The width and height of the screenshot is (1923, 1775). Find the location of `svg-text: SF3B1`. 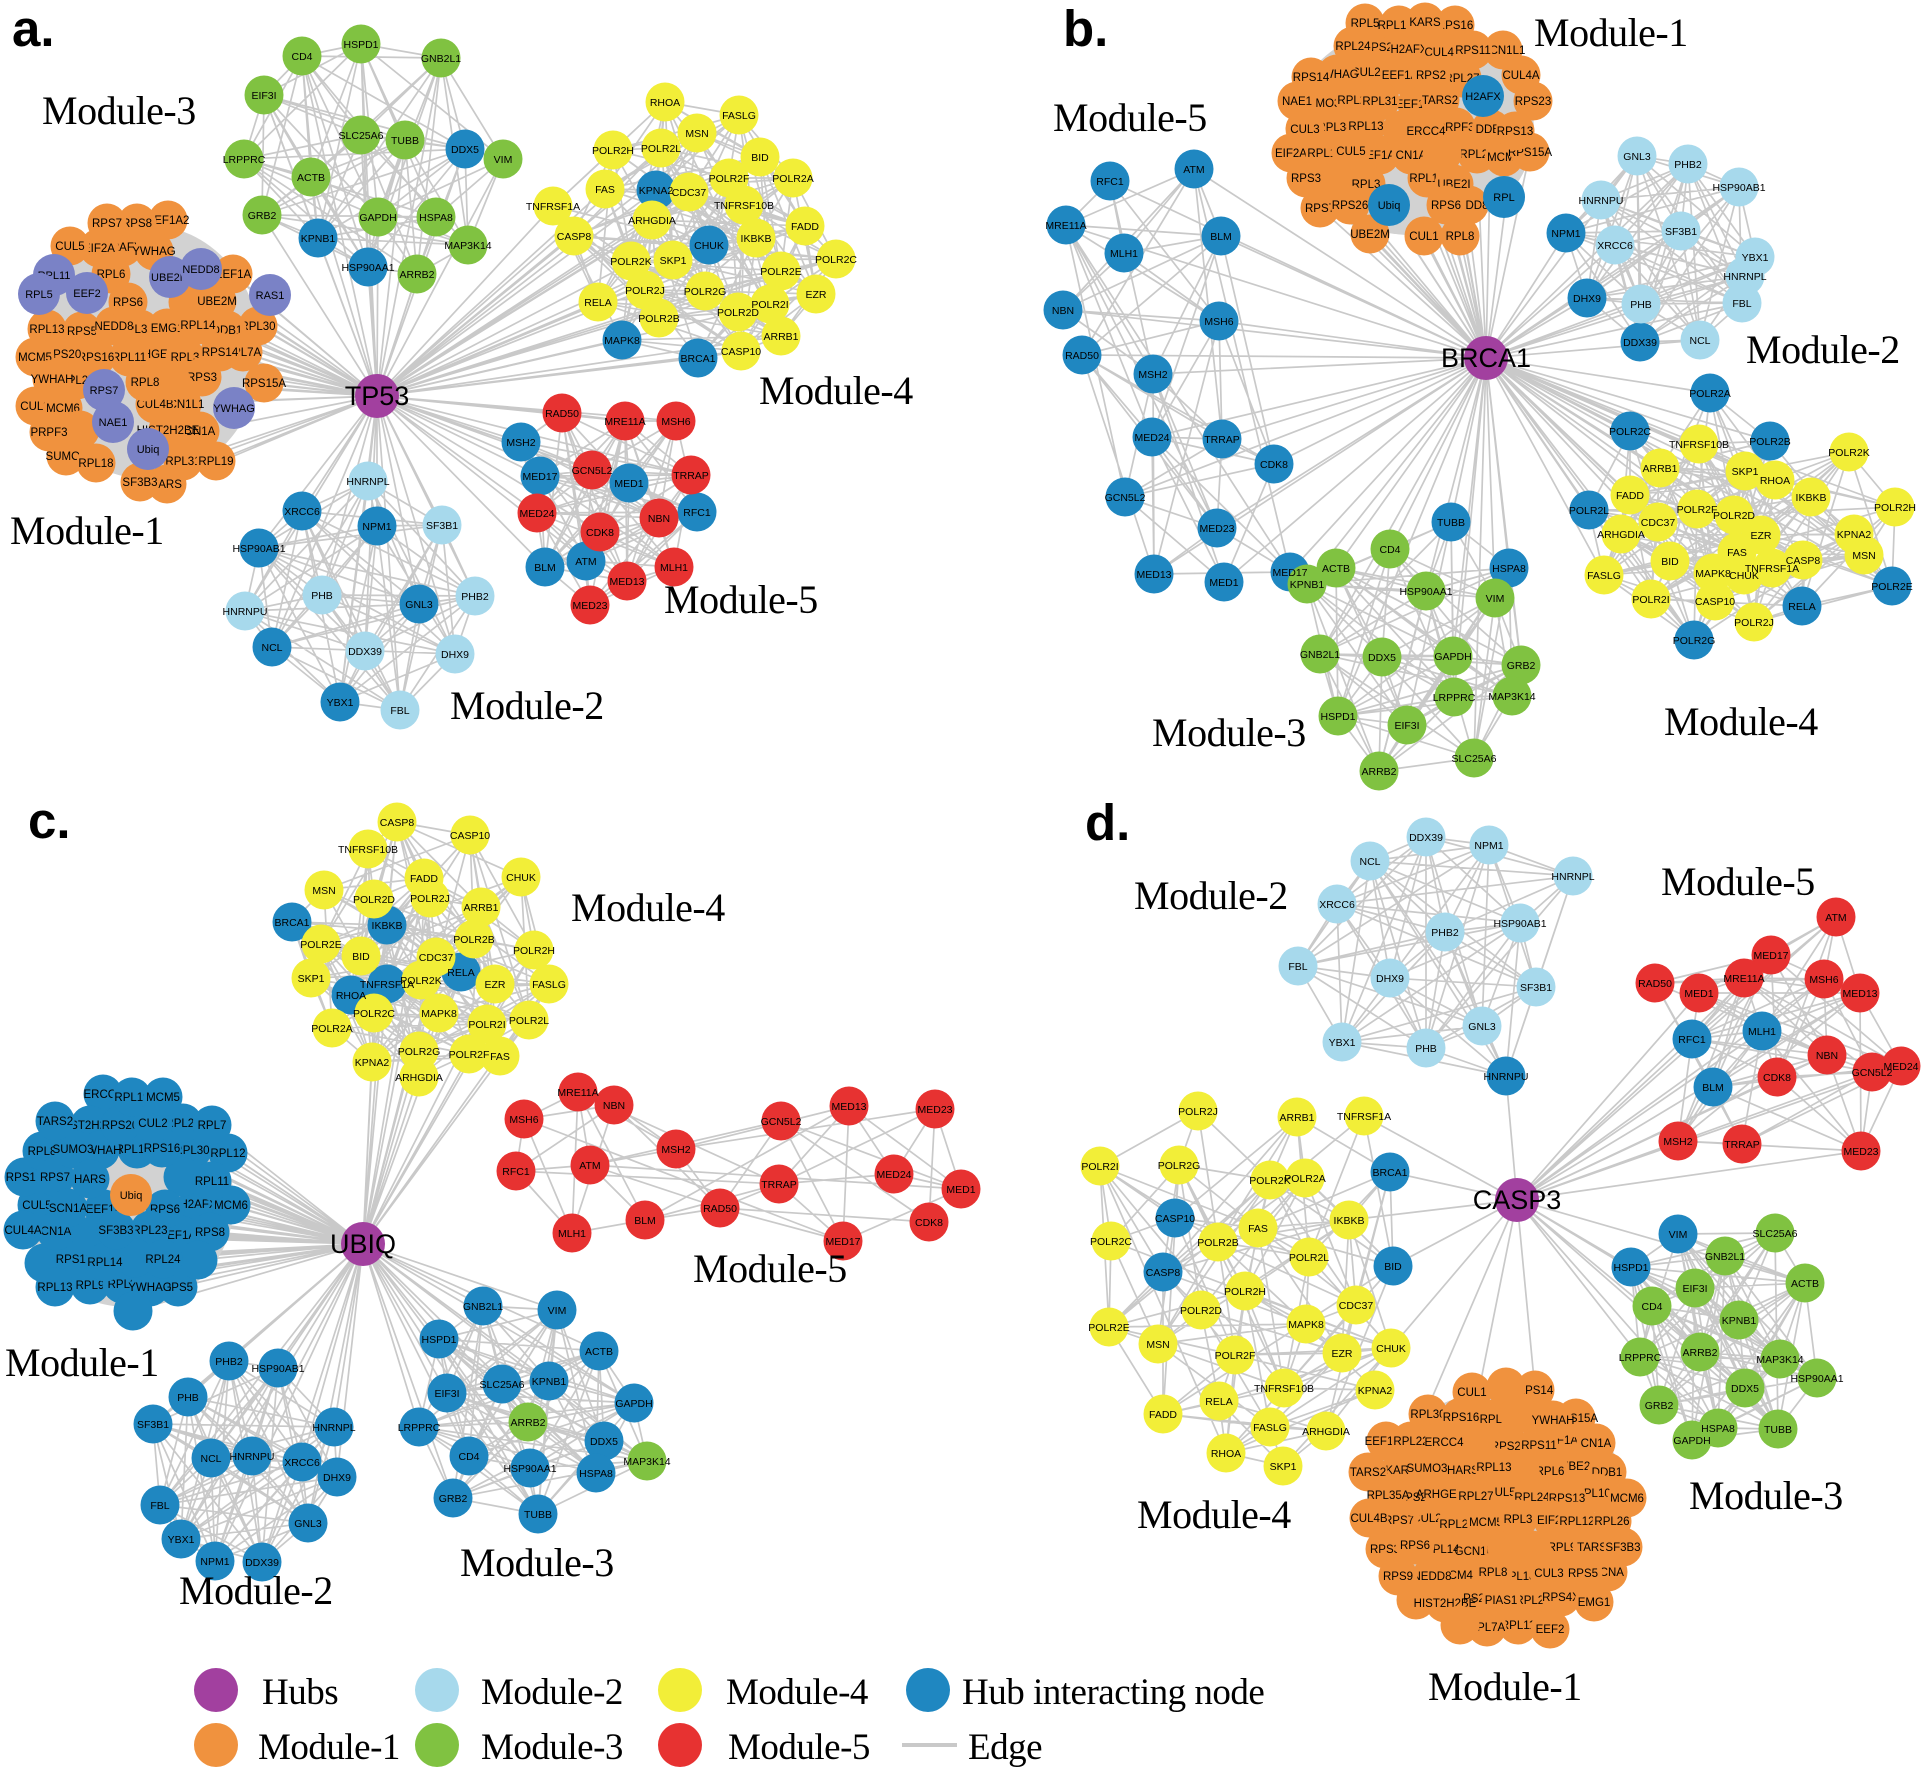

svg-text: SF3B1 is located at coordinates (1681, 232).